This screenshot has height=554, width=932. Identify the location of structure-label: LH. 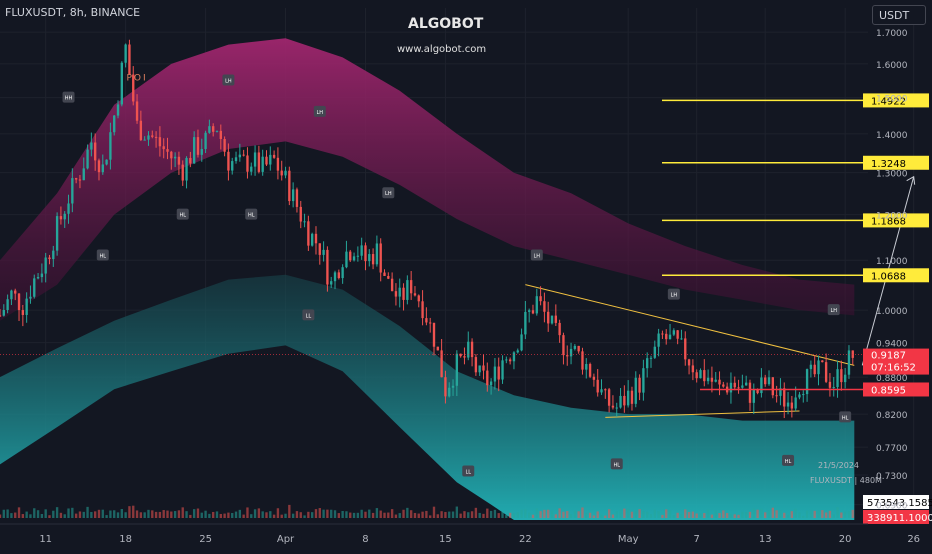
(674, 296).